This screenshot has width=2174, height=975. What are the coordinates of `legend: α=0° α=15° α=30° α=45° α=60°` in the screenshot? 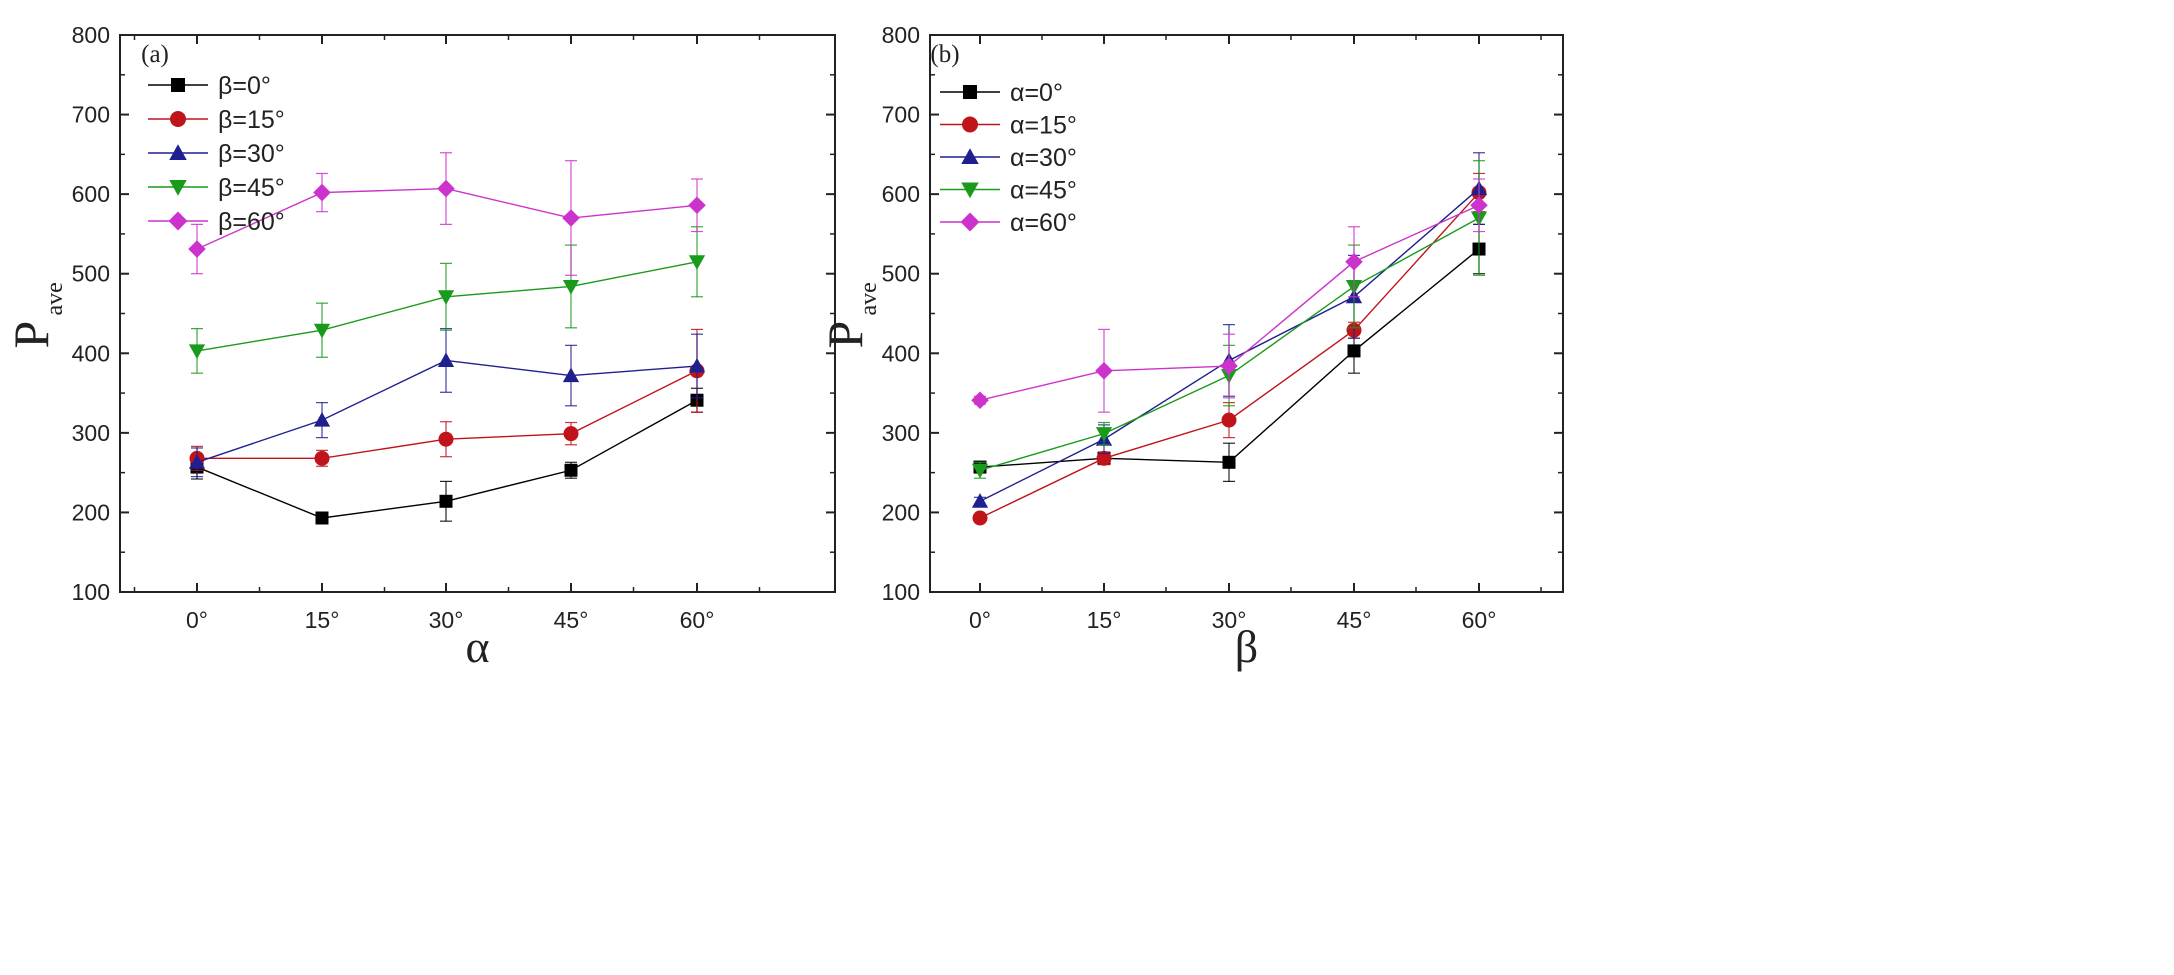 It's located at (1008, 158).